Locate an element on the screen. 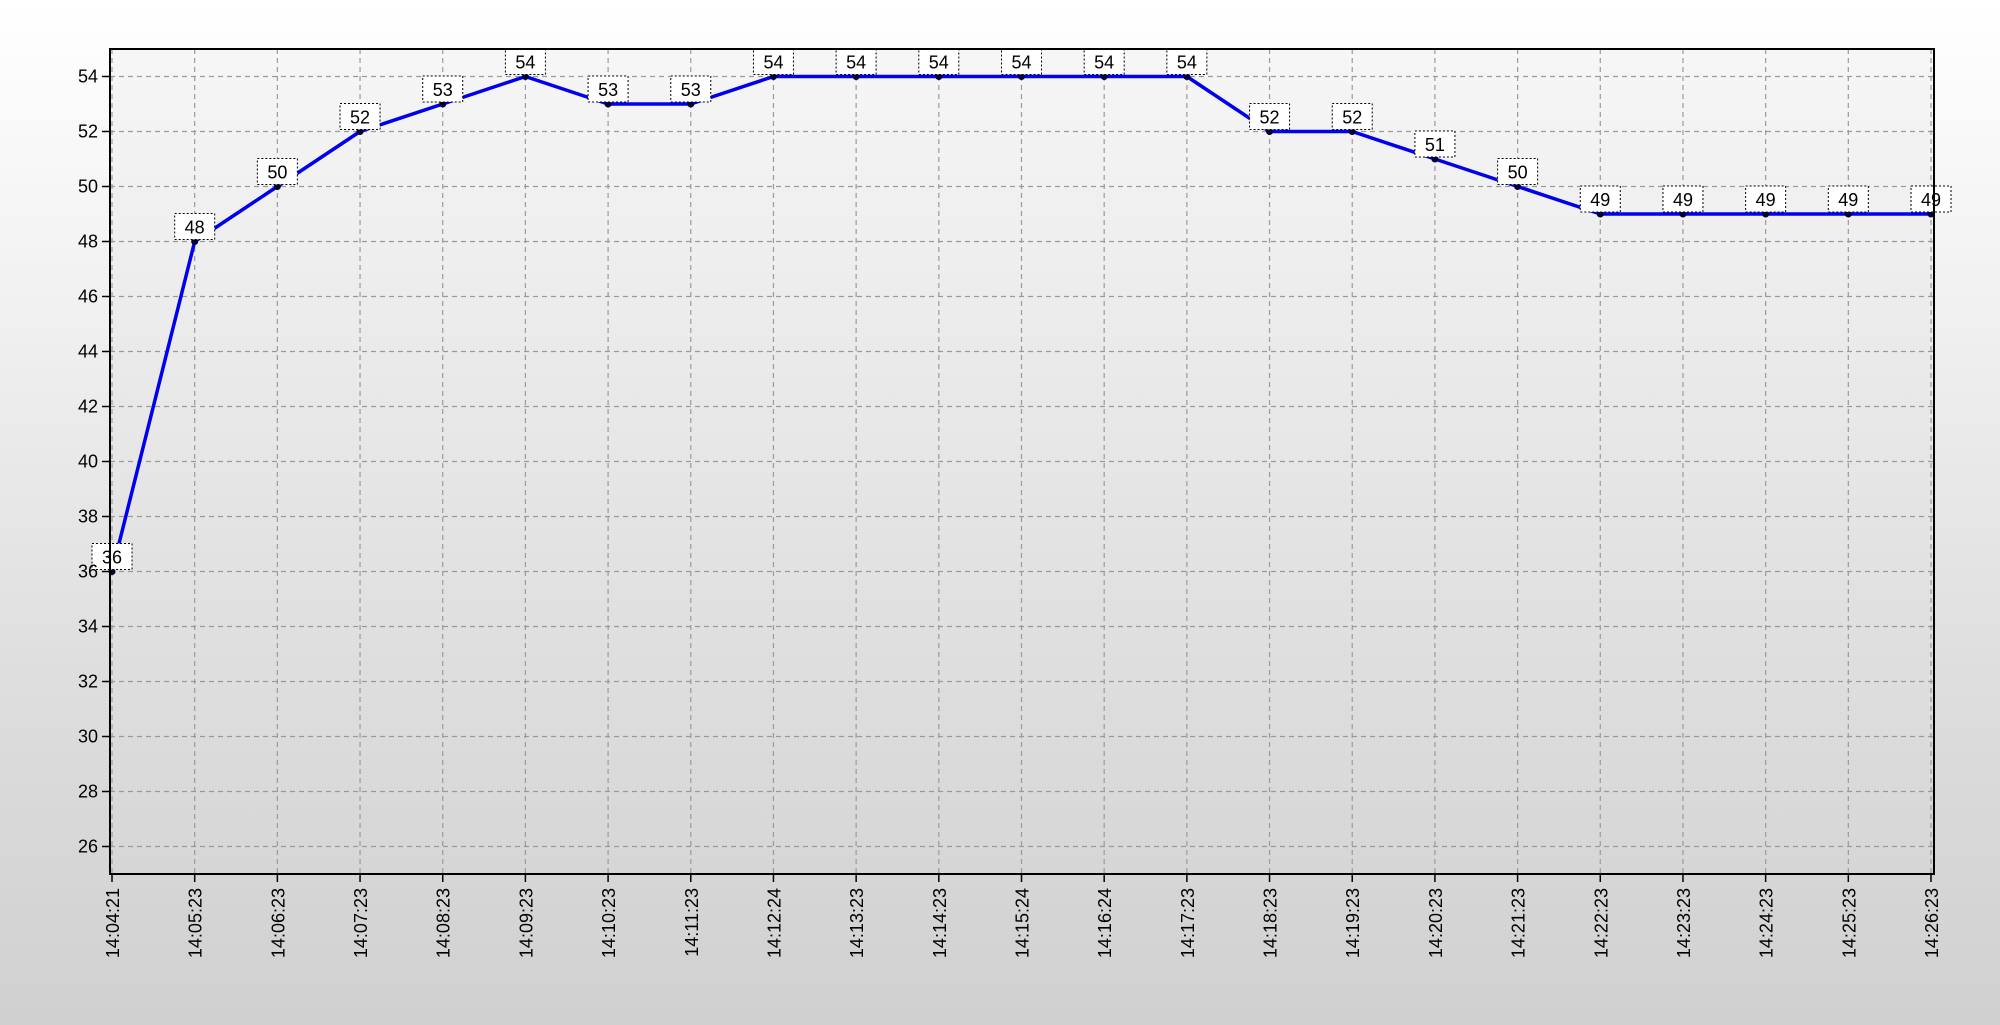 Image resolution: width=2000 pixels, height=1025 pixels. y-tick-label: 30 is located at coordinates (88, 737).